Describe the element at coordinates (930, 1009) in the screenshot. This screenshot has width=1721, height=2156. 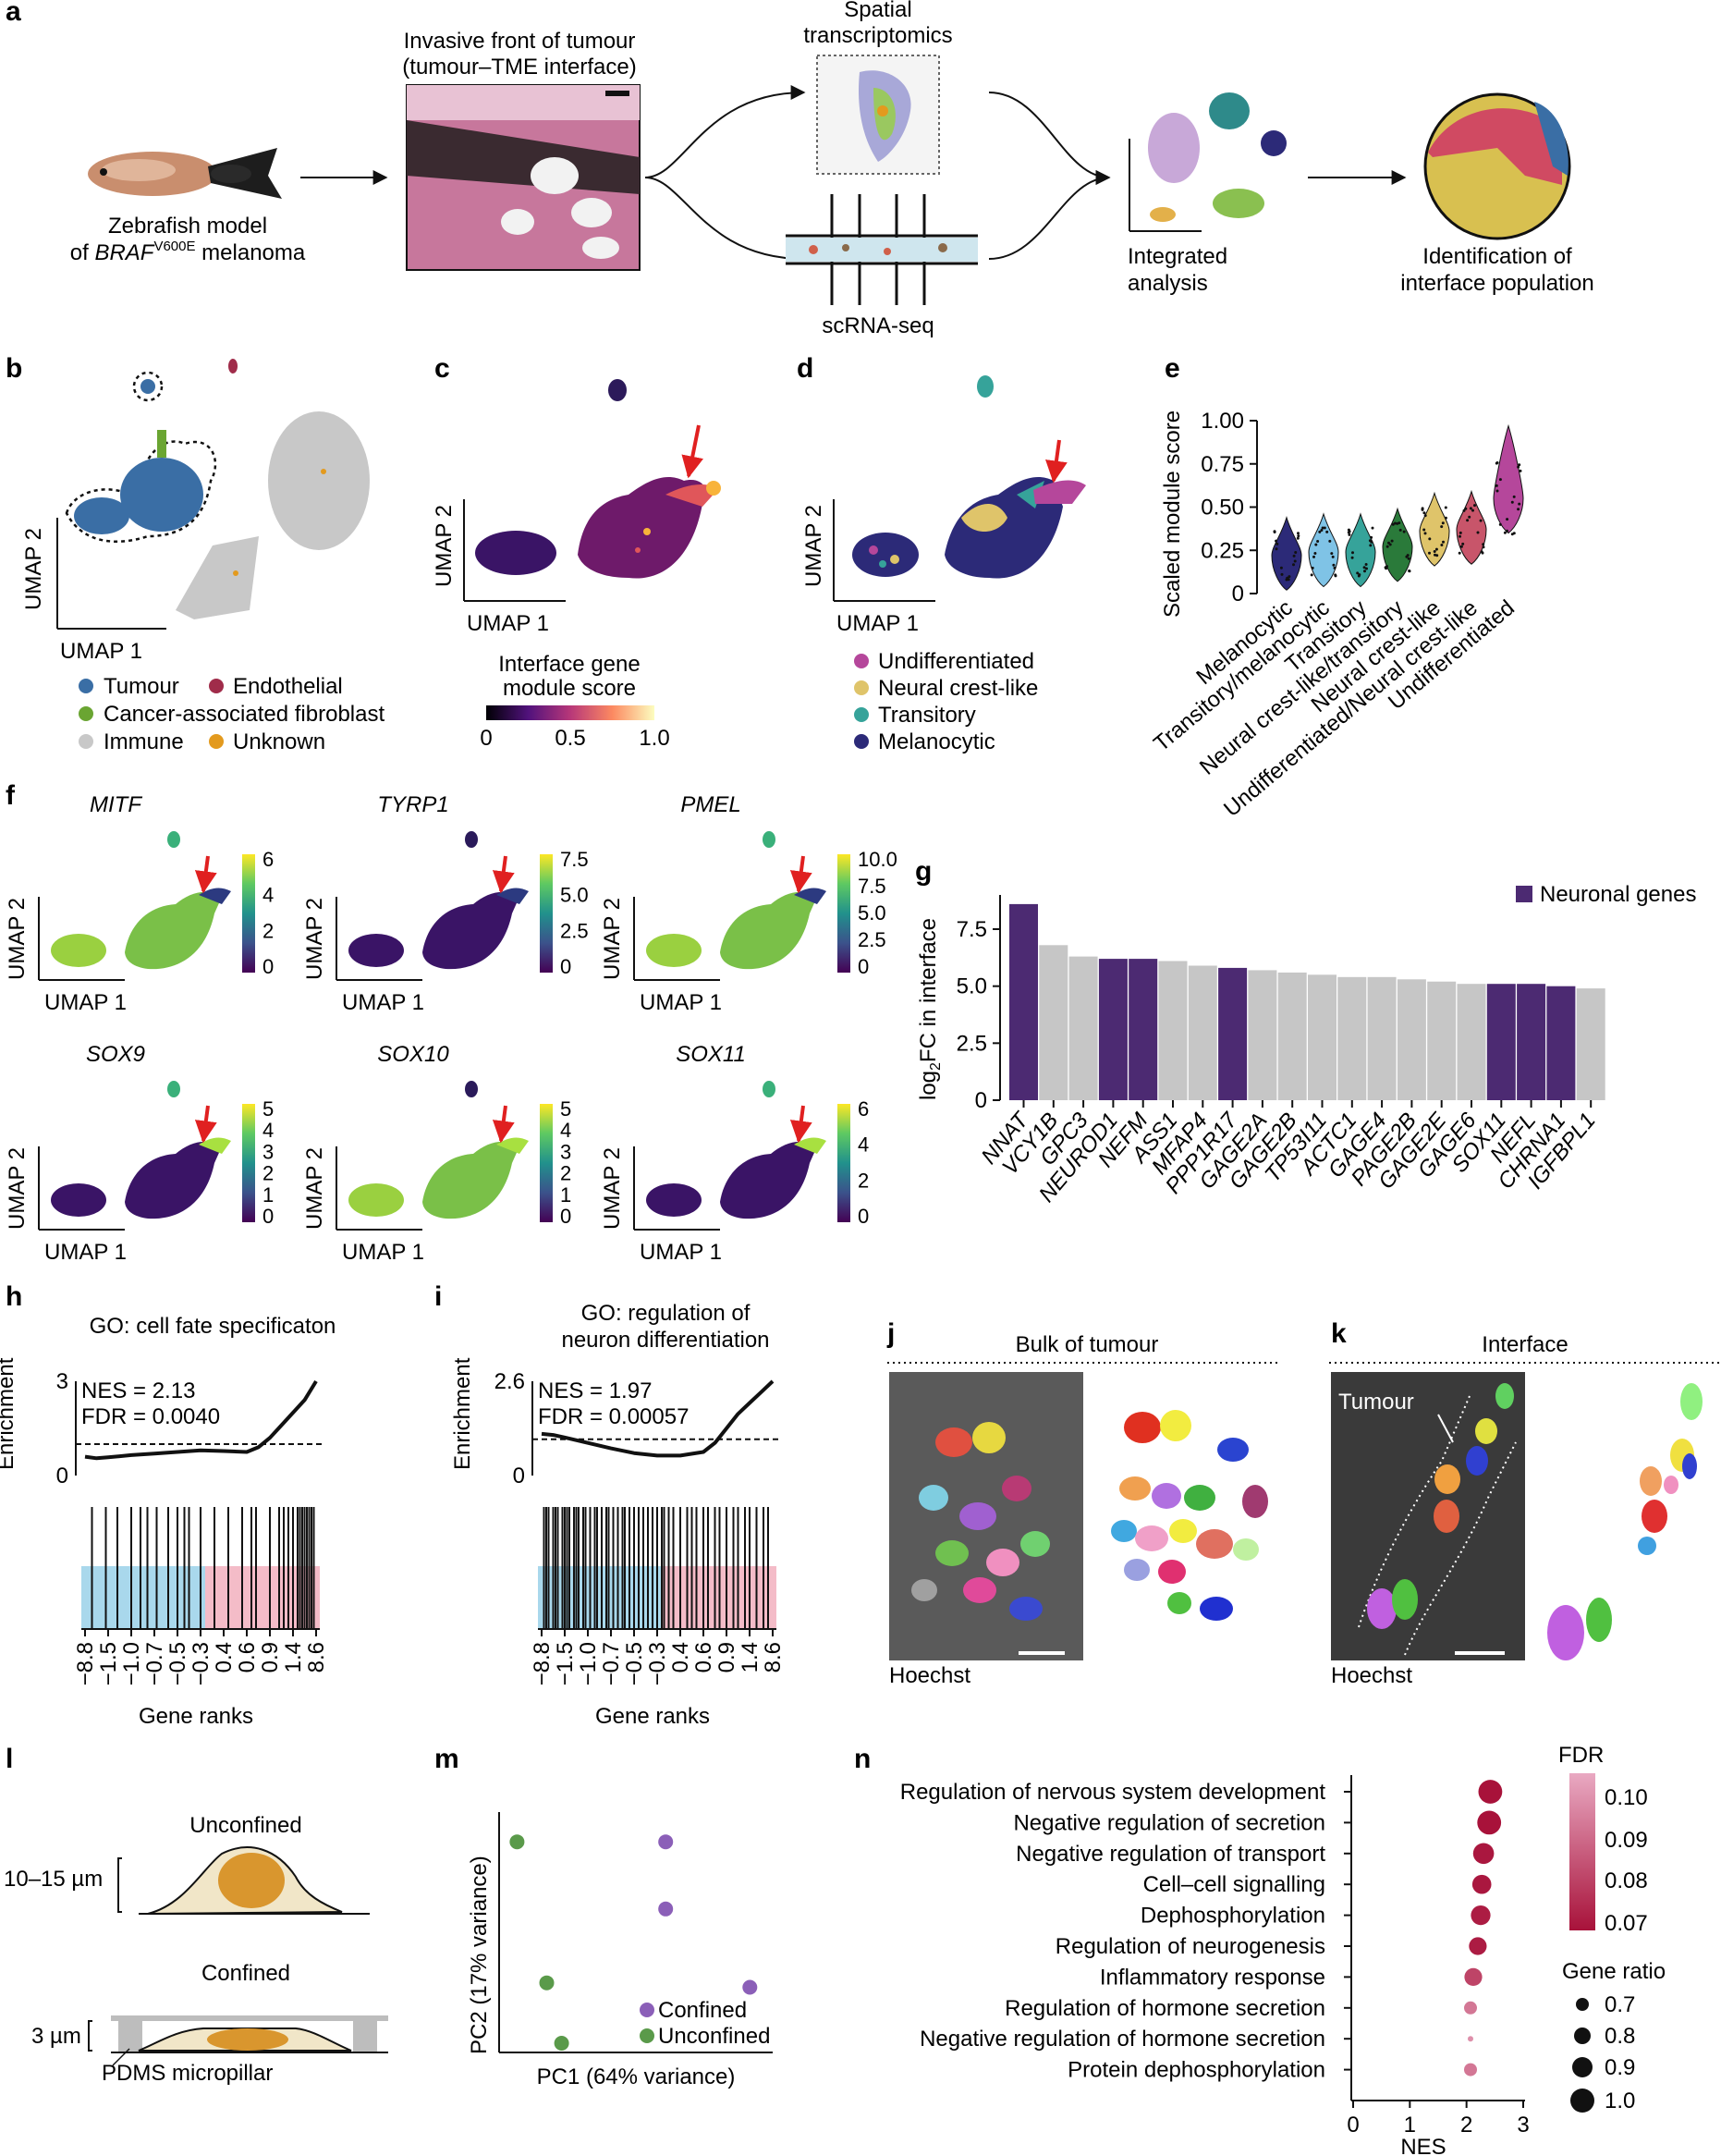
I see `g-ylabel: log2FC in interface` at that location.